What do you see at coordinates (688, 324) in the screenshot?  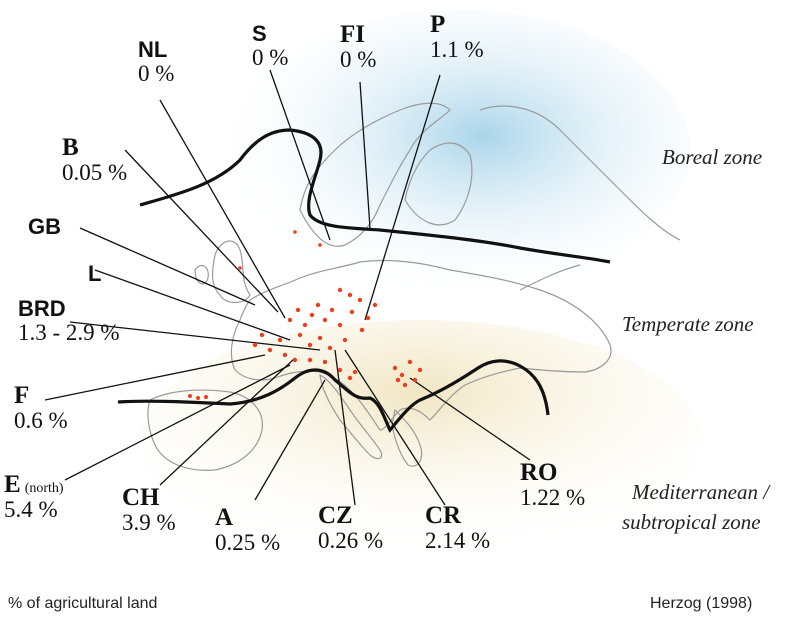 I see `zone-label-temperate: Temperate zone` at bounding box center [688, 324].